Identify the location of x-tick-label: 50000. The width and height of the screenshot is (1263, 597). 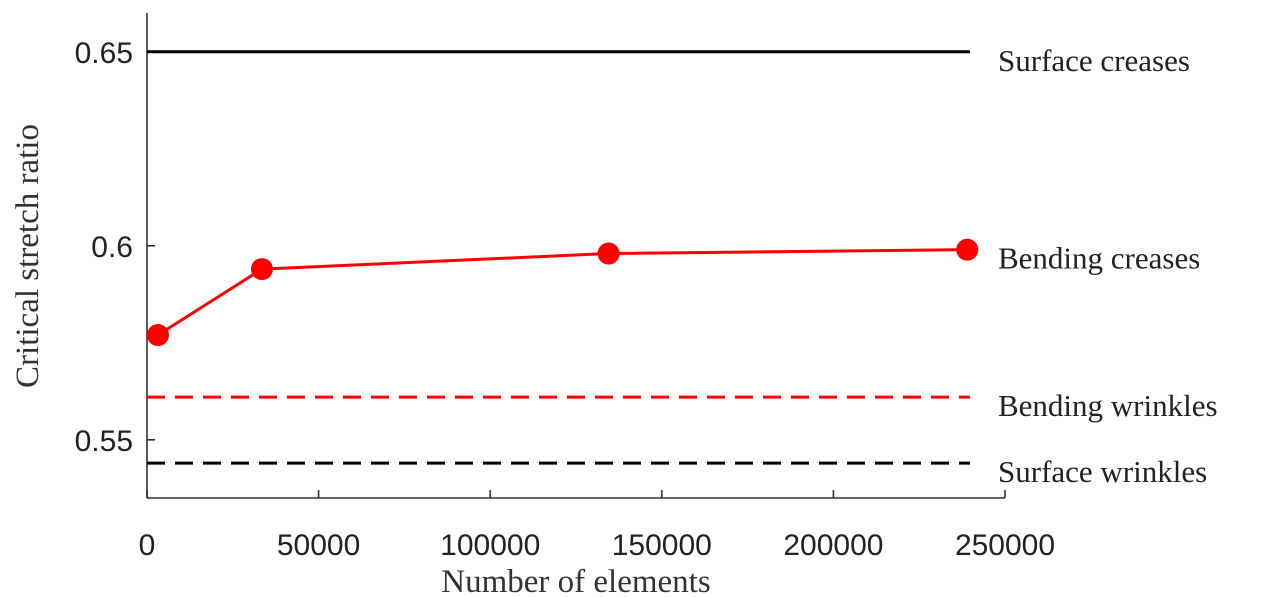
(318, 545).